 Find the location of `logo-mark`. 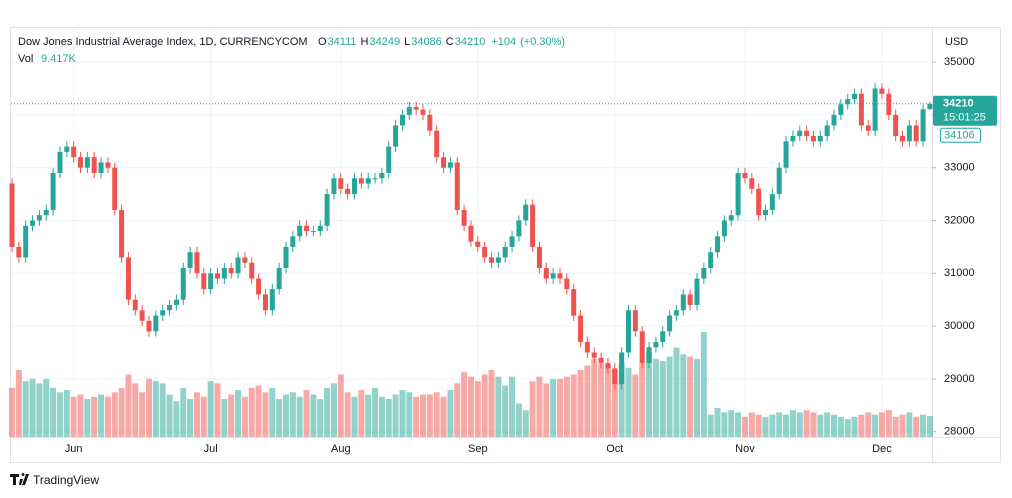

logo-mark is located at coordinates (19, 479).